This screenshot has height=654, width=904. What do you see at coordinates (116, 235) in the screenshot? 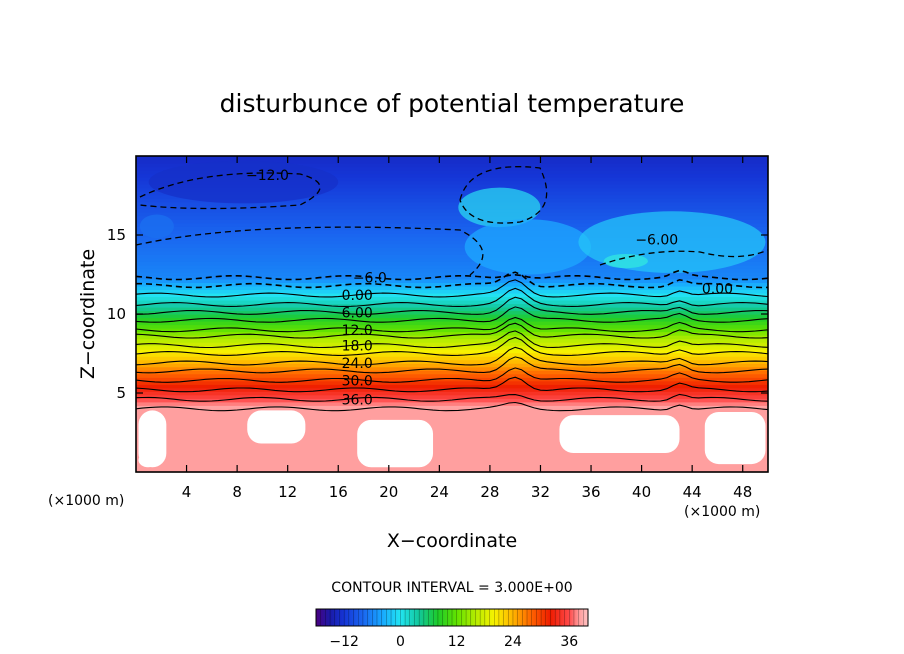
I see `y-tick-label: 15` at bounding box center [116, 235].